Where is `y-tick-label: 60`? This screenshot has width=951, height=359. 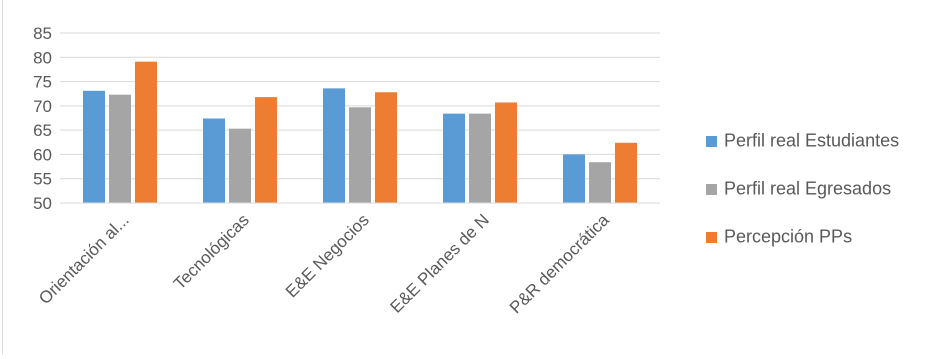 y-tick-label: 60 is located at coordinates (42, 154).